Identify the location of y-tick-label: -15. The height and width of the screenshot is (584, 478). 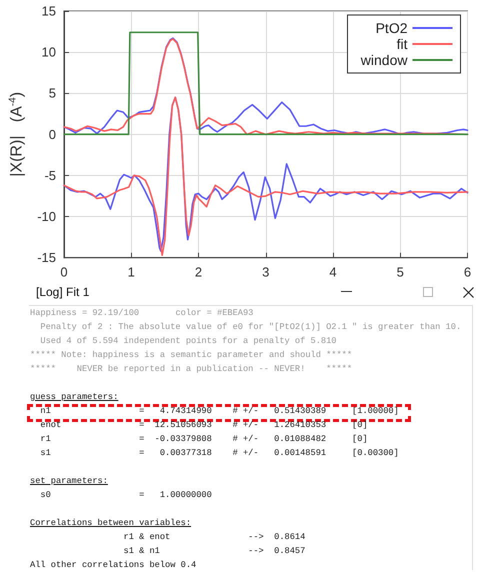
(46, 258).